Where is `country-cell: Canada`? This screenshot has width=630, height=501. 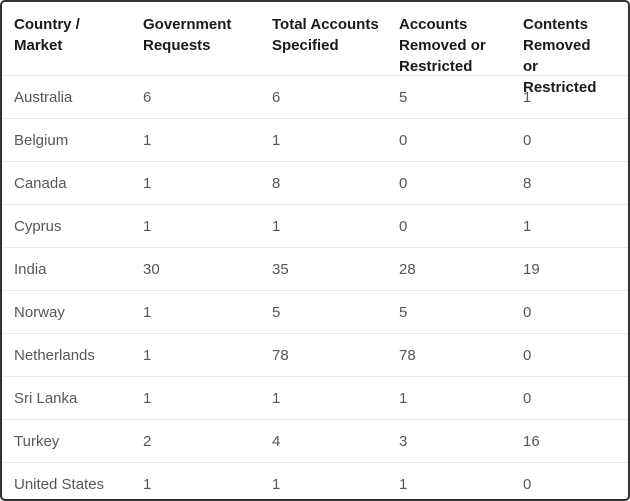
country-cell: Canada is located at coordinates (40, 183).